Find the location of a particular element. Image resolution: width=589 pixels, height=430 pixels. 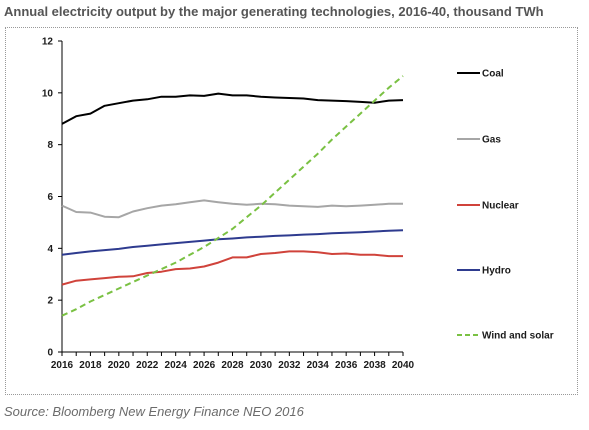

legend-label-hydro: Hydro is located at coordinates (496, 271).